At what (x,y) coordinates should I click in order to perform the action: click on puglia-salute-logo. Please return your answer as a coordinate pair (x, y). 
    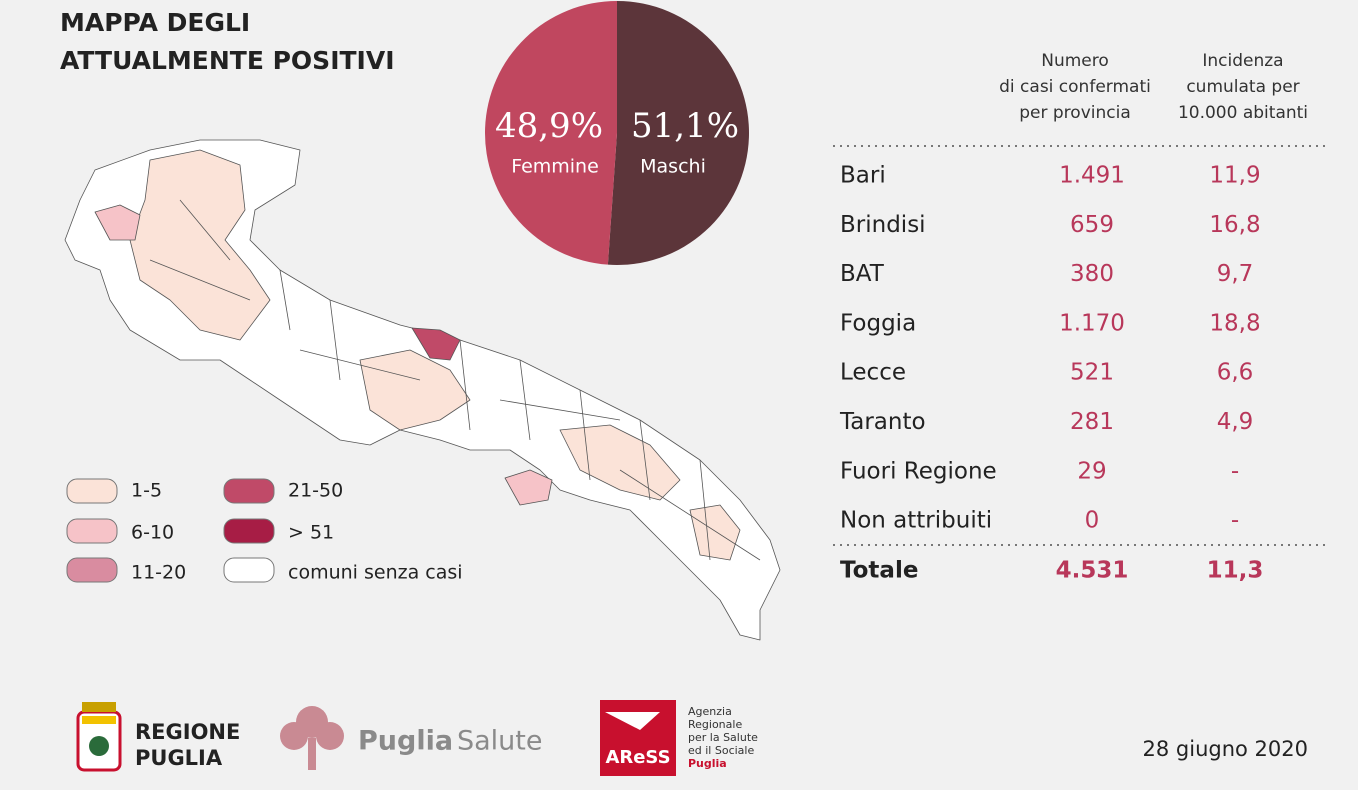
    Looking at the image, I should click on (312, 738).